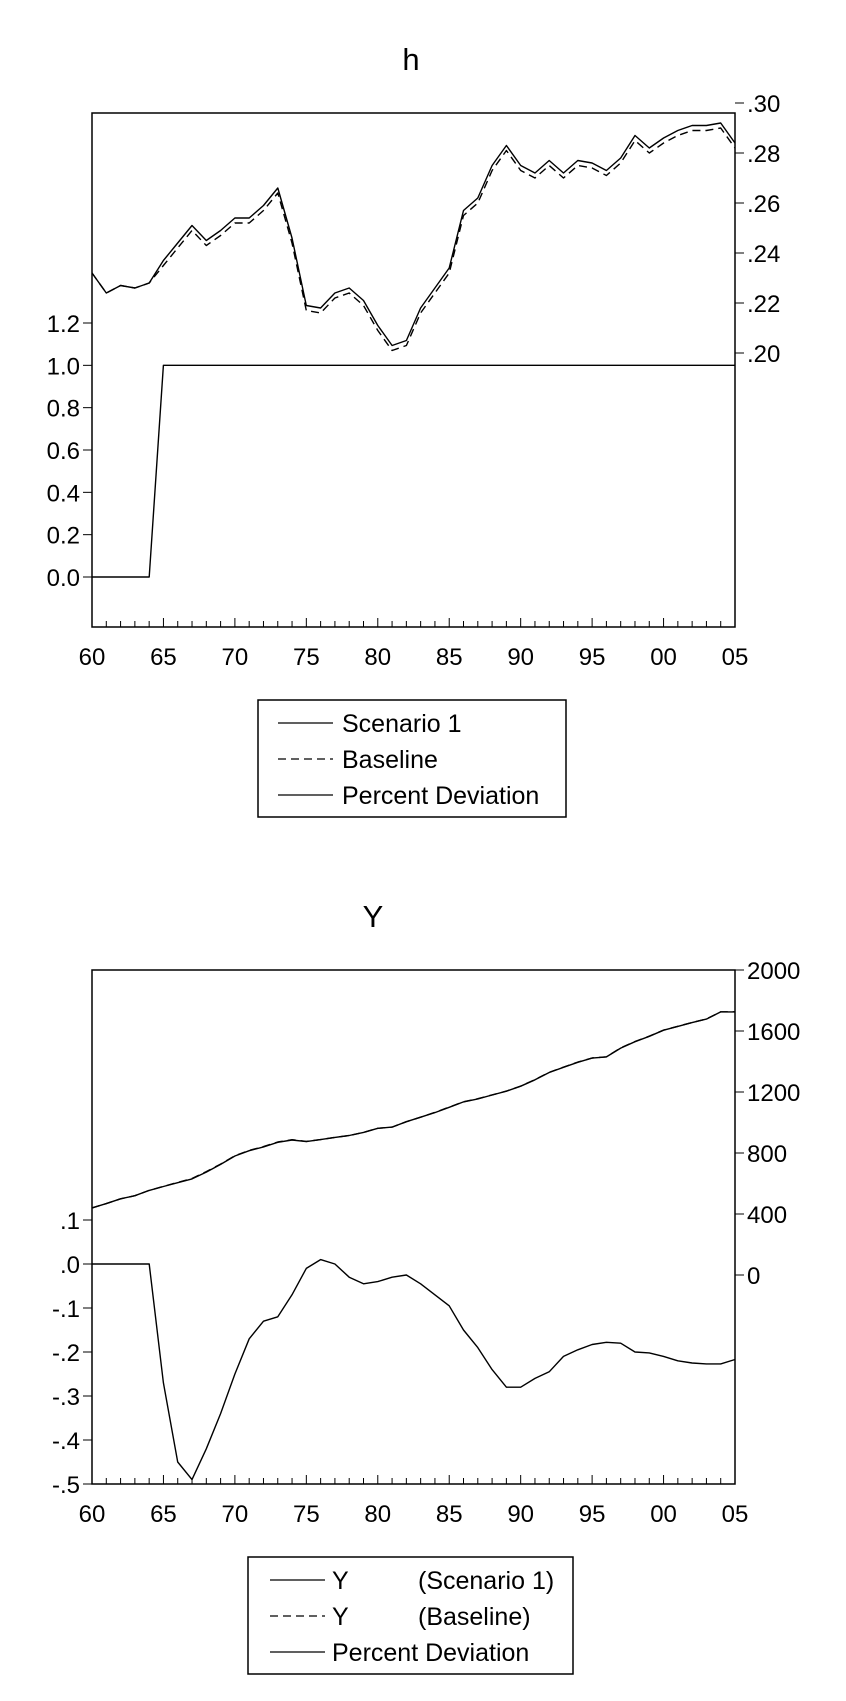 Image resolution: width=846 pixels, height=1701 pixels. I want to click on left-tick-label: 0.0, so click(63, 578).